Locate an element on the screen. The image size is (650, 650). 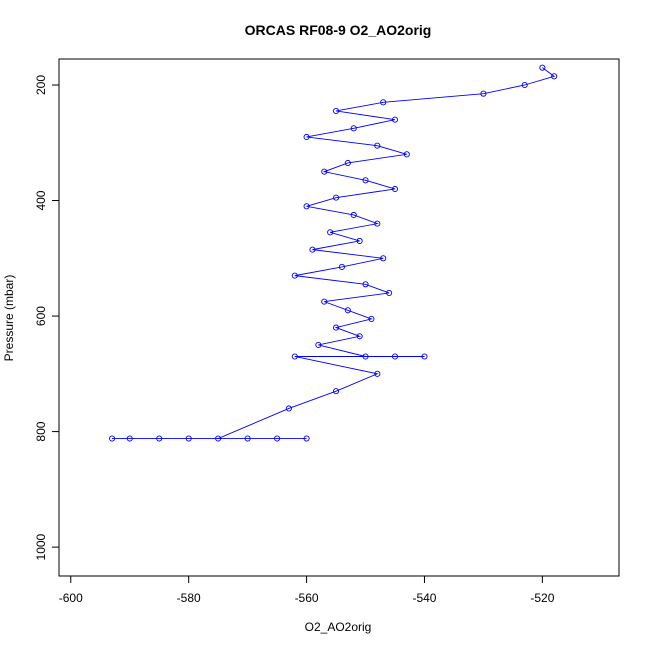
chart-title: ORCAS RF08-9 O2_AO2orig is located at coordinates (338, 30).